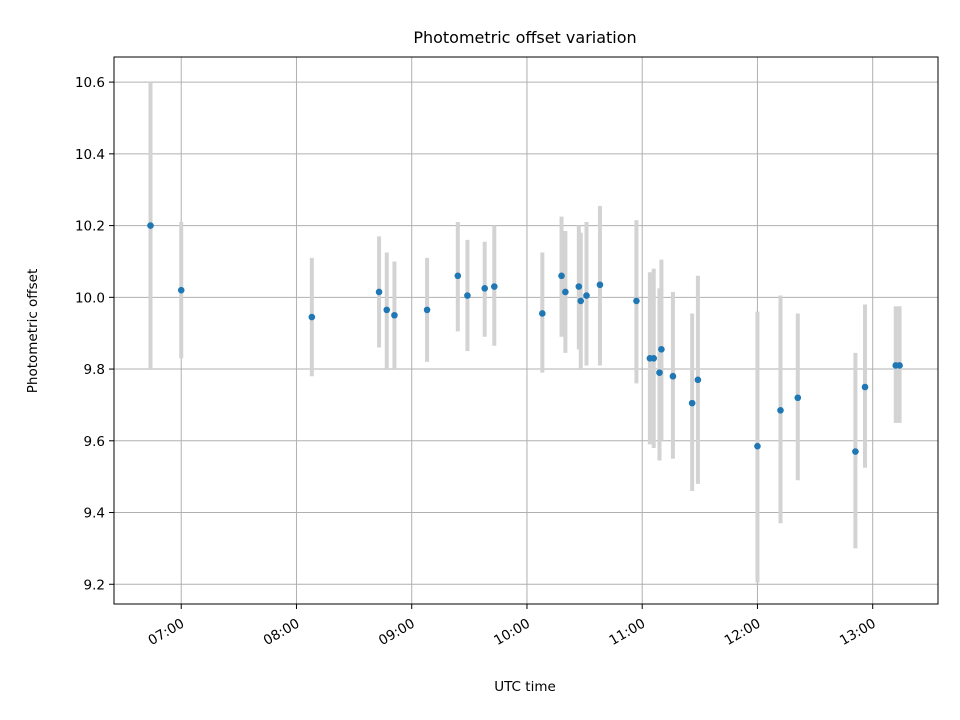  Describe the element at coordinates (94, 370) in the screenshot. I see `y-tick-label: 9.8` at that location.